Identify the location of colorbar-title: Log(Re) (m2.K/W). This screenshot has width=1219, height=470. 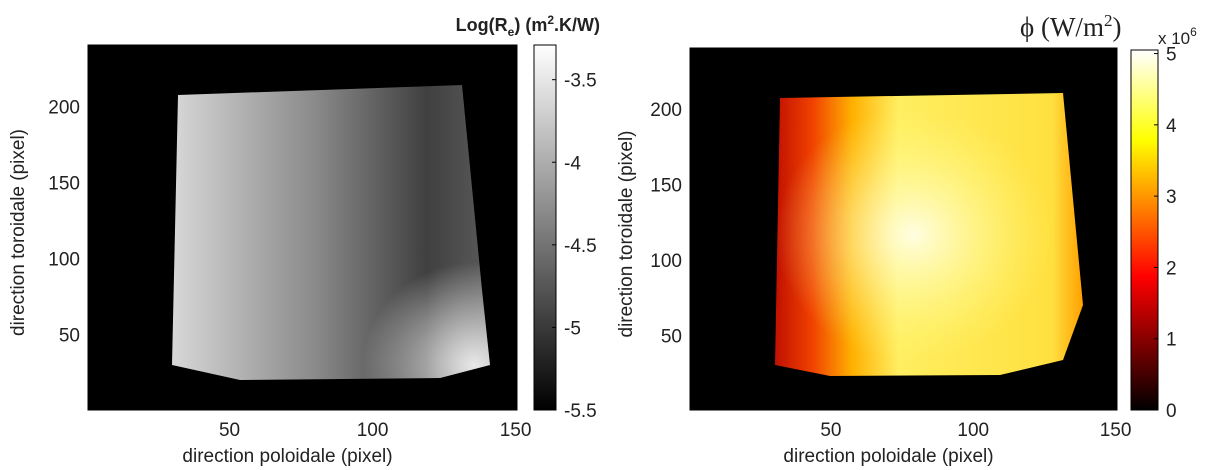
(528, 26).